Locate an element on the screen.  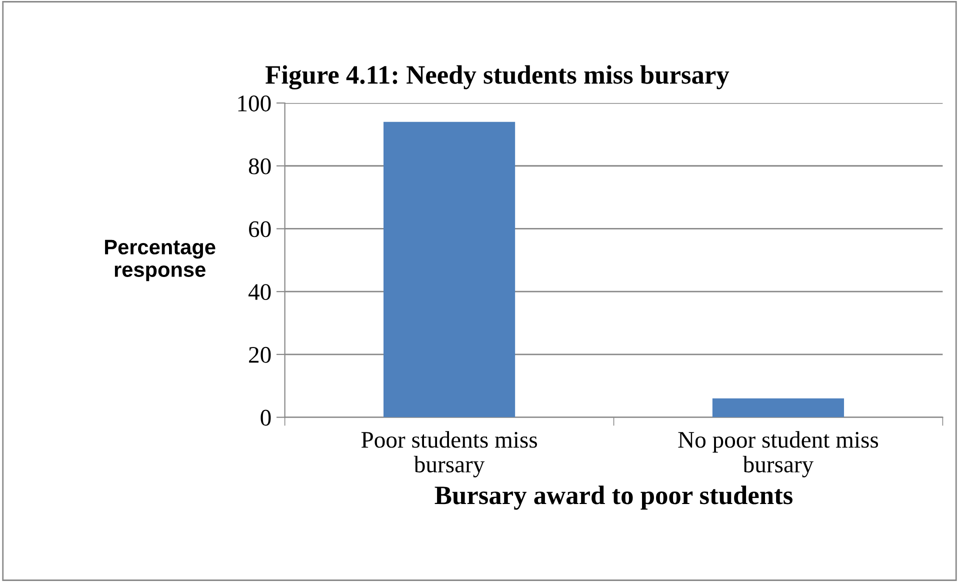
x-tick-label: Poor students miss bursary is located at coordinates (449, 454).